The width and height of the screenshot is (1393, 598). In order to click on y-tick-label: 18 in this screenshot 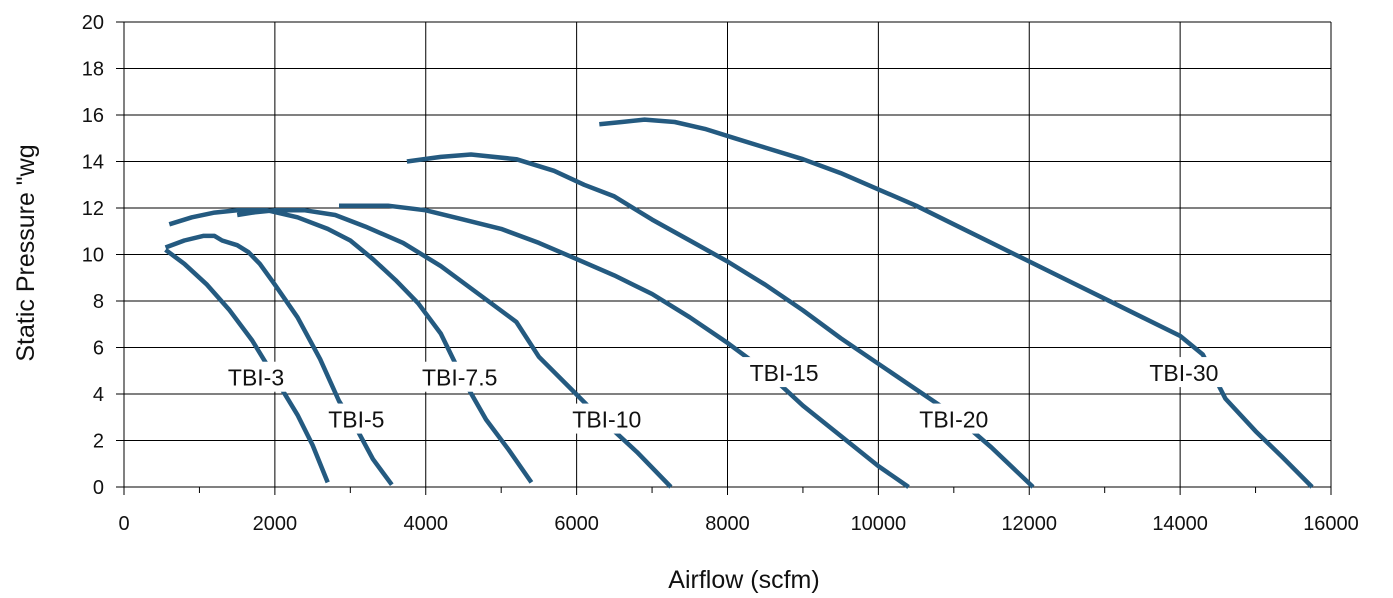, I will do `click(93, 70)`.